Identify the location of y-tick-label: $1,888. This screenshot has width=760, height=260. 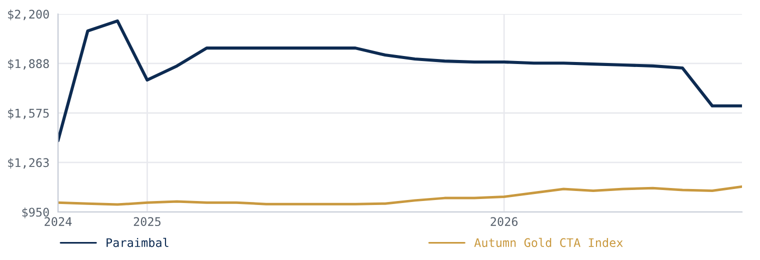
(28, 64).